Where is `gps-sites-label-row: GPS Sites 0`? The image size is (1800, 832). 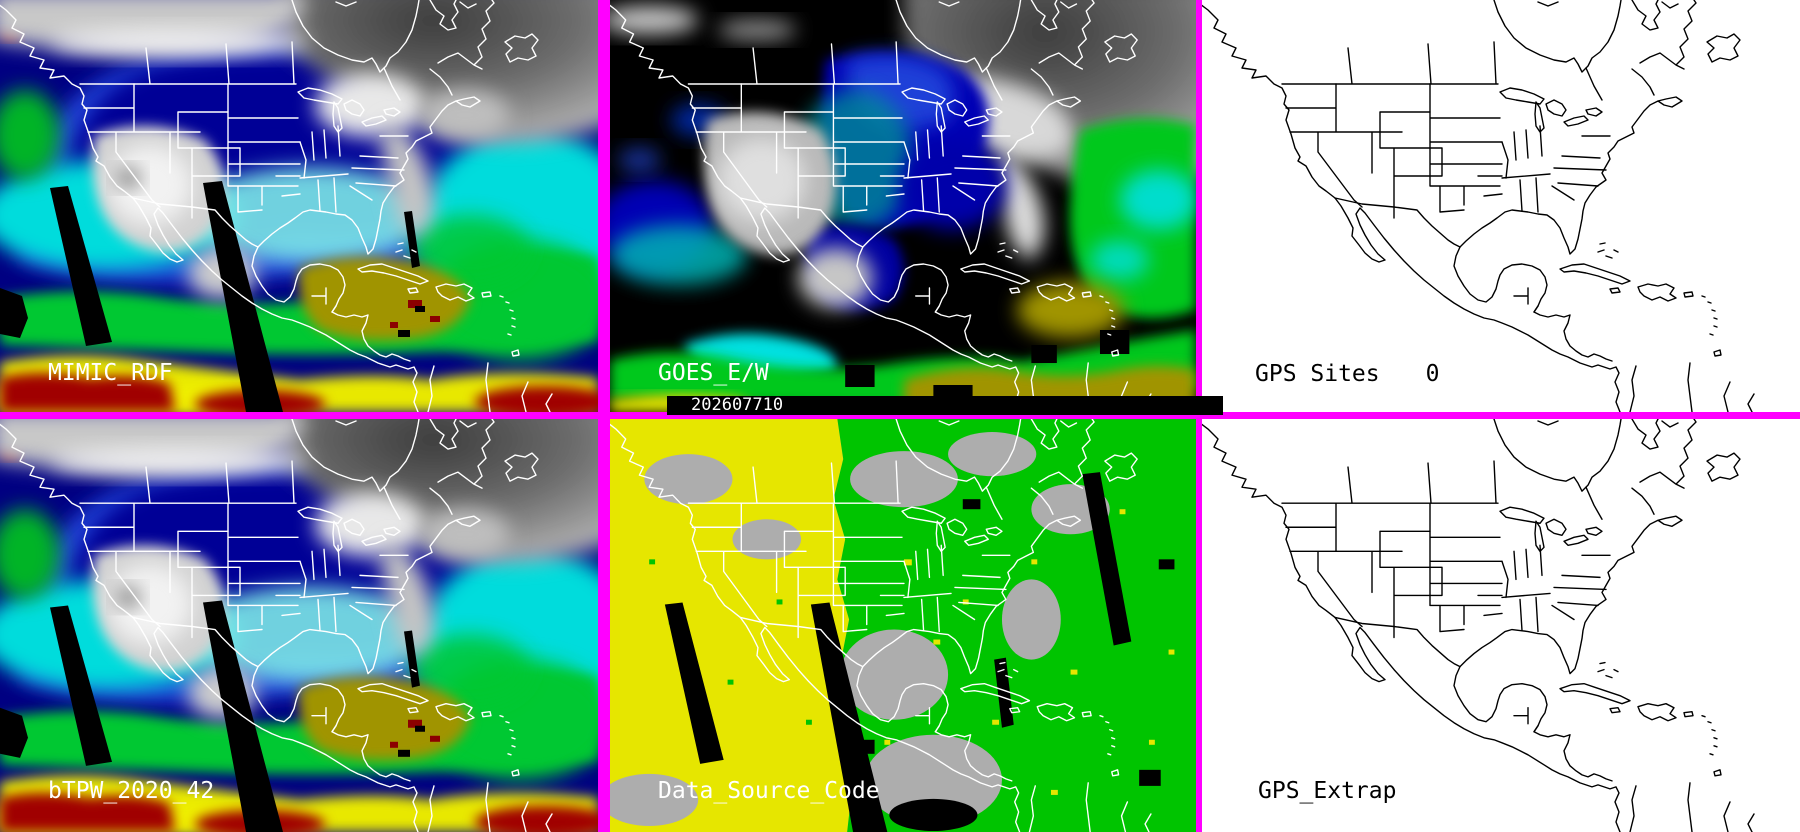 gps-sites-label-row: GPS Sites 0 is located at coordinates (1347, 374).